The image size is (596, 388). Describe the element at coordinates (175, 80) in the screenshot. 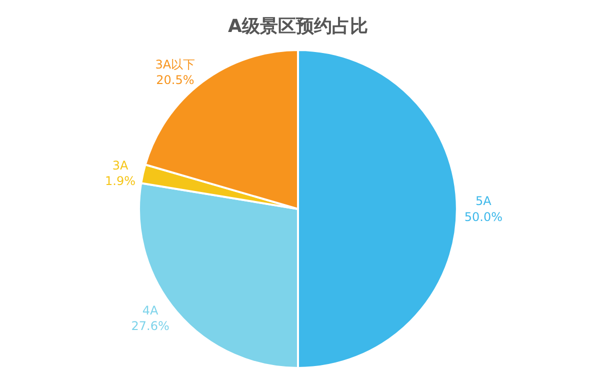

I see `data-label: 20.5%` at that location.